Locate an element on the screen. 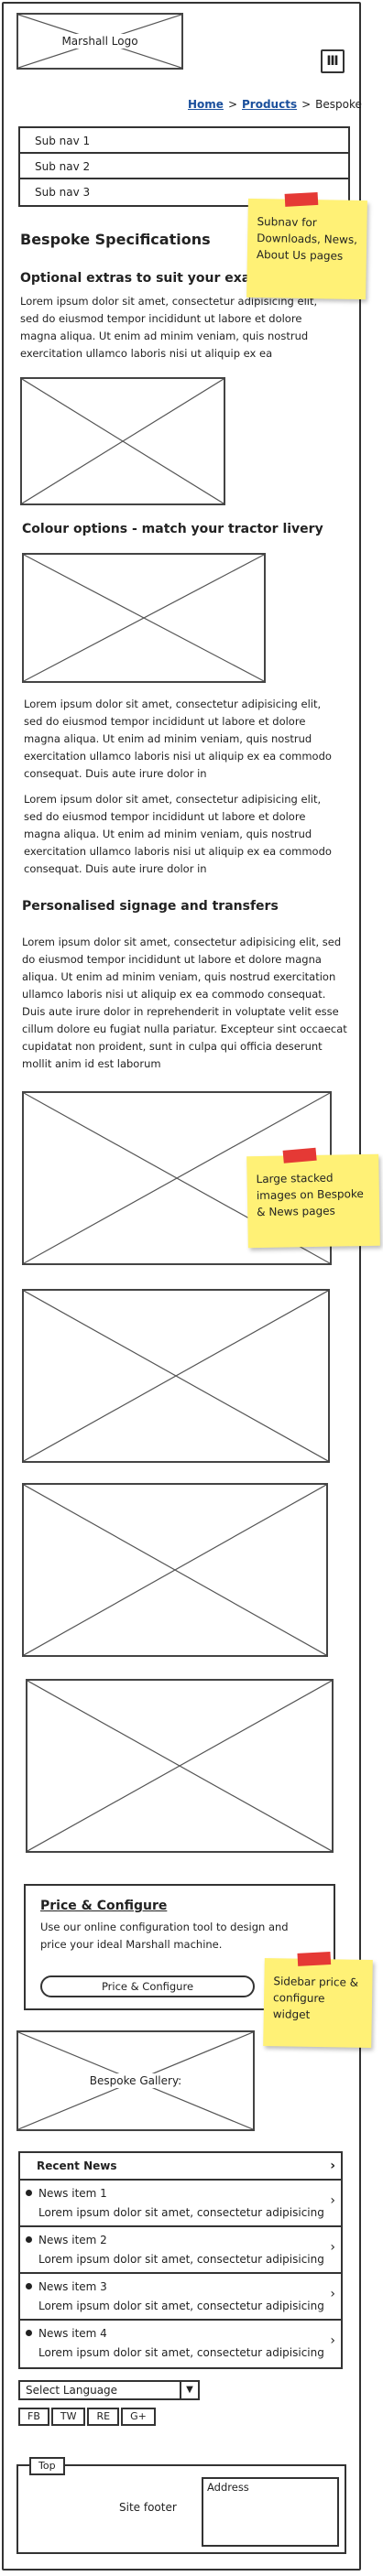 This screenshot has width=383, height=2576. breadcrumb: Home > Products > Bespoke is located at coordinates (275, 105).